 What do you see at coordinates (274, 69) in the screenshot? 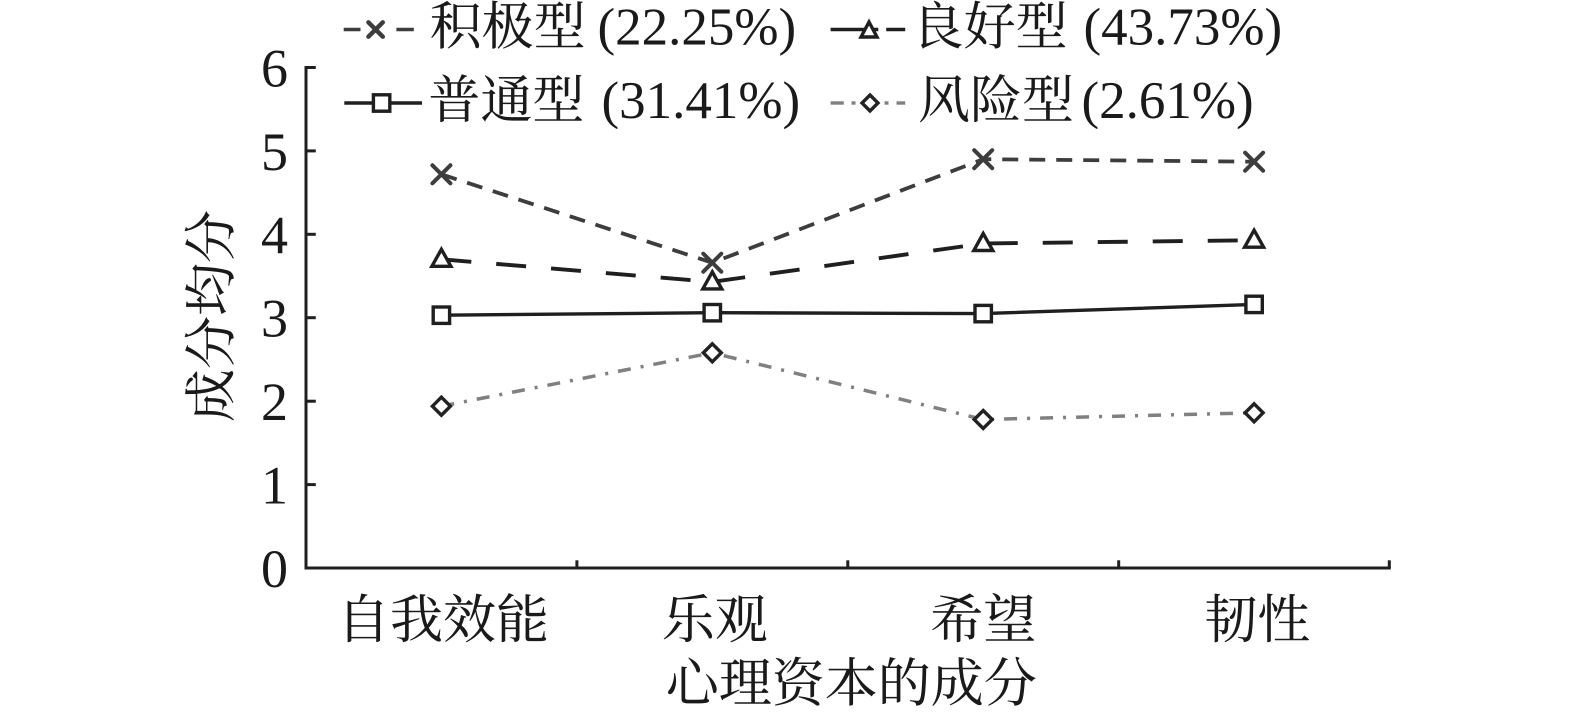
I see `svg-text: 6` at bounding box center [274, 69].